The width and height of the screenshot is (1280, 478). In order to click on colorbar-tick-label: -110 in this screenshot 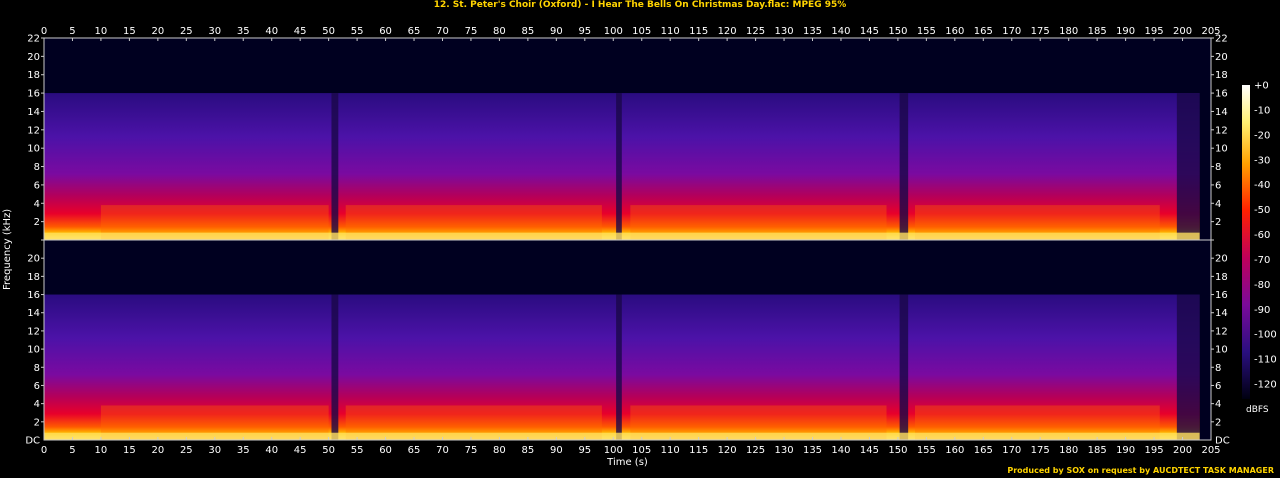, I will do `click(1265, 360)`.